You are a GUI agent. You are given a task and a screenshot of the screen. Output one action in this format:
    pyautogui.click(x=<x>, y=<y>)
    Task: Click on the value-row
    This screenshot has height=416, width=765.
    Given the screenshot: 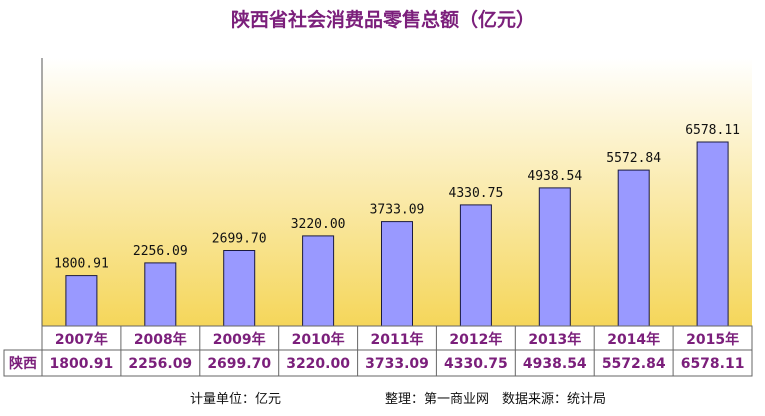 What is the action you would take?
    pyautogui.click(x=378, y=363)
    